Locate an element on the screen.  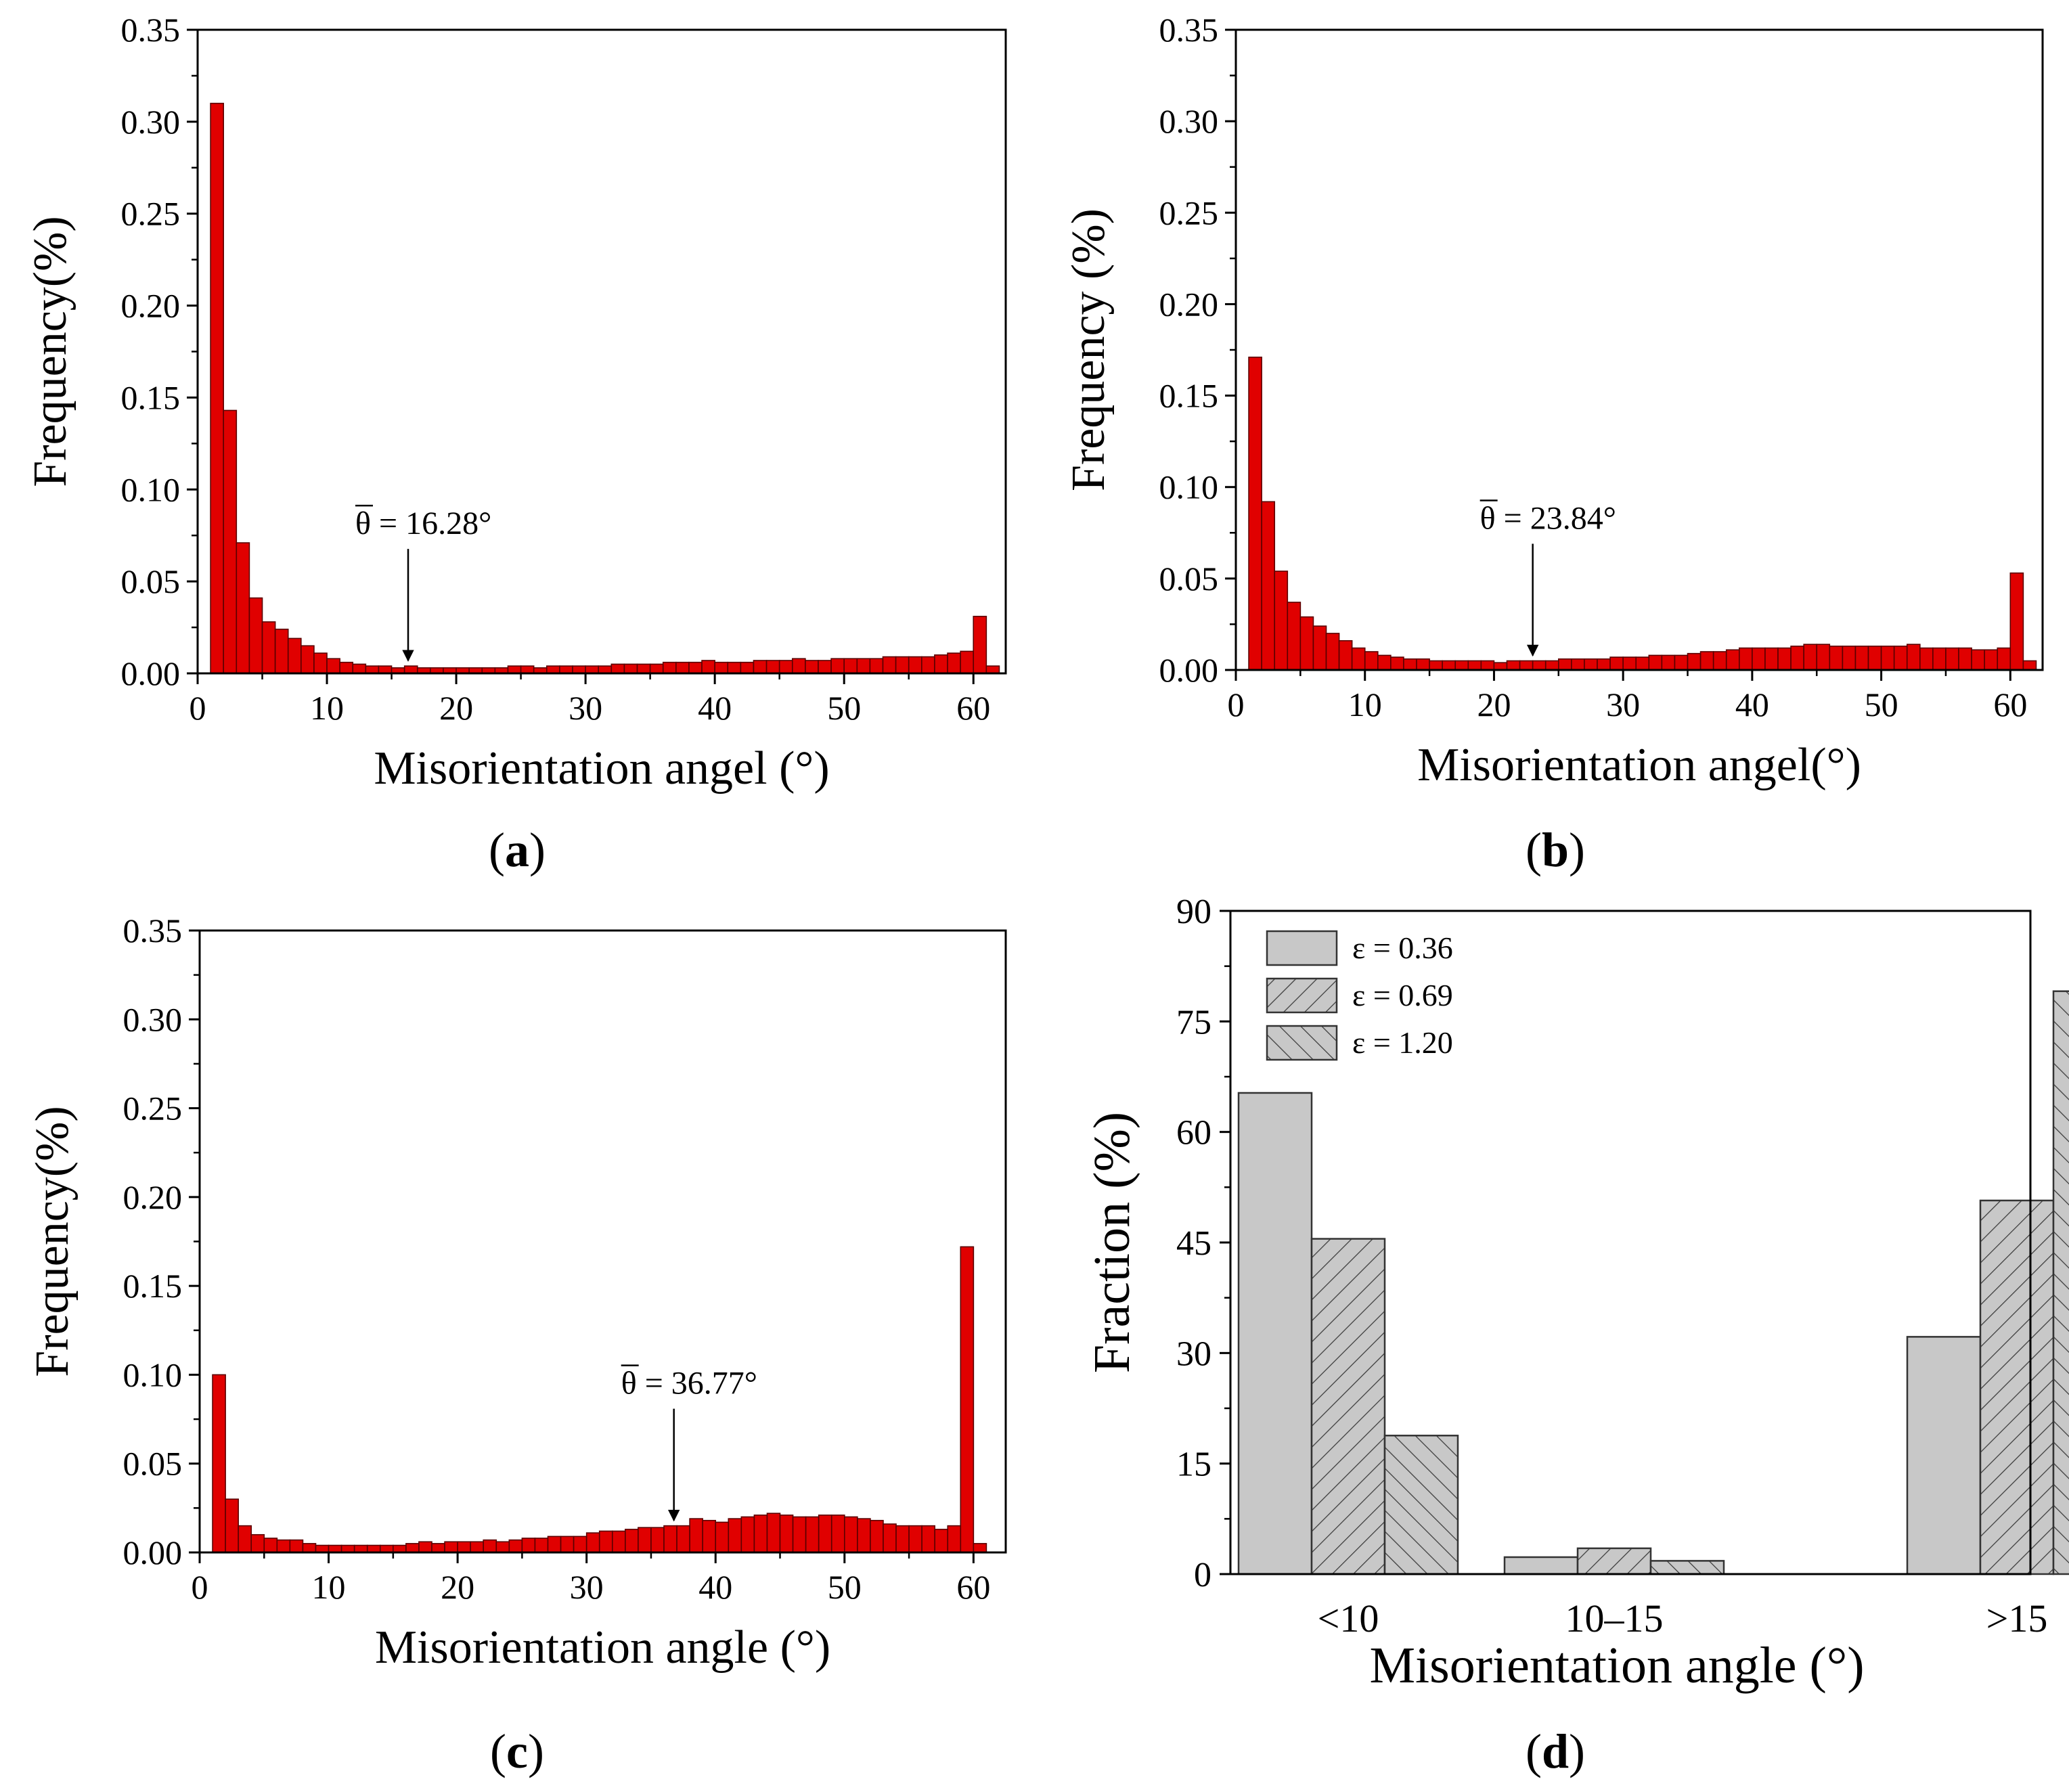
y-axis-label: Fraction (%) is located at coordinates (1112, 1242).